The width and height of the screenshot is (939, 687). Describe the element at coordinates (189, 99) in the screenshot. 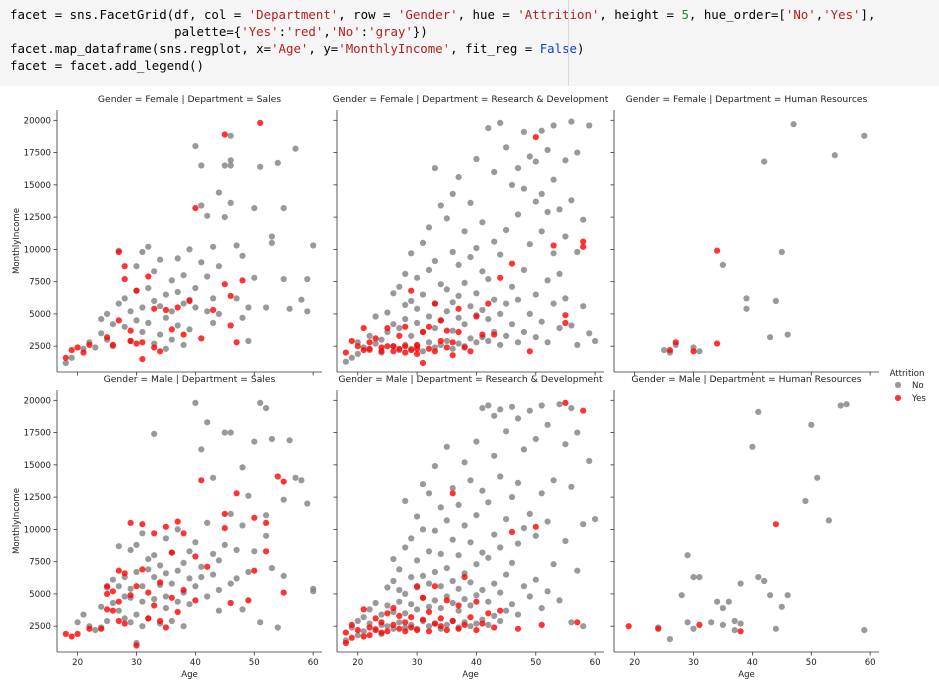

I see `panel-title: Gender = Female | Department = Sales` at that location.